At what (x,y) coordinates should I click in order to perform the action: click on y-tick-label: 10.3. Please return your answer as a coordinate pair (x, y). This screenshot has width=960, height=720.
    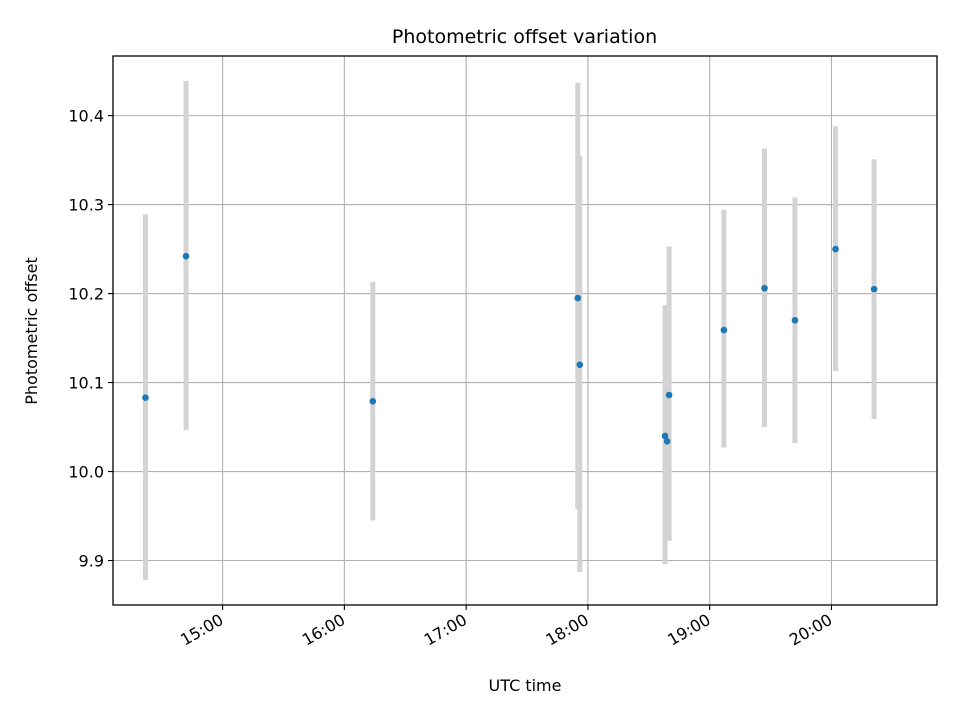
    Looking at the image, I should click on (86, 205).